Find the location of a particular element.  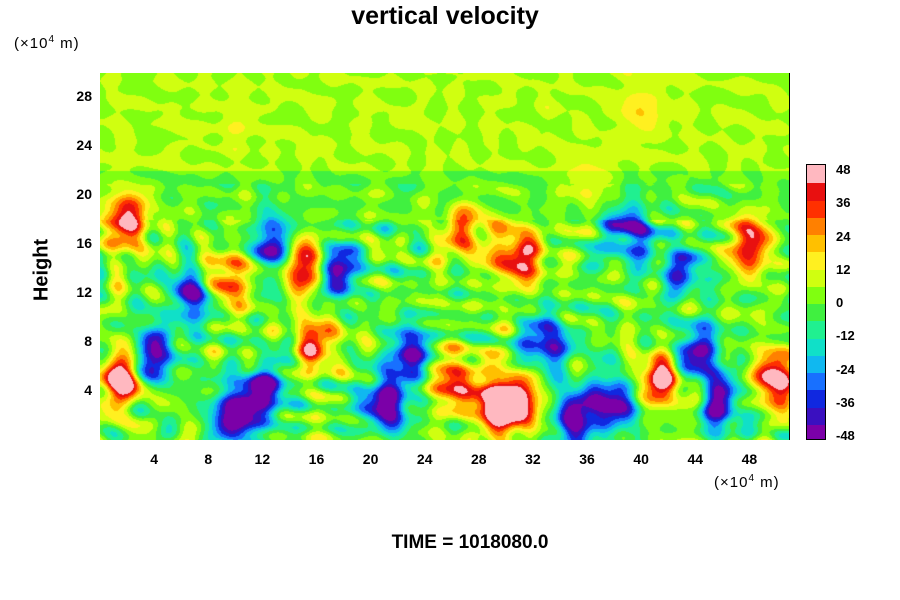

y-axis-unit: (×104 m) is located at coordinates (47, 43).